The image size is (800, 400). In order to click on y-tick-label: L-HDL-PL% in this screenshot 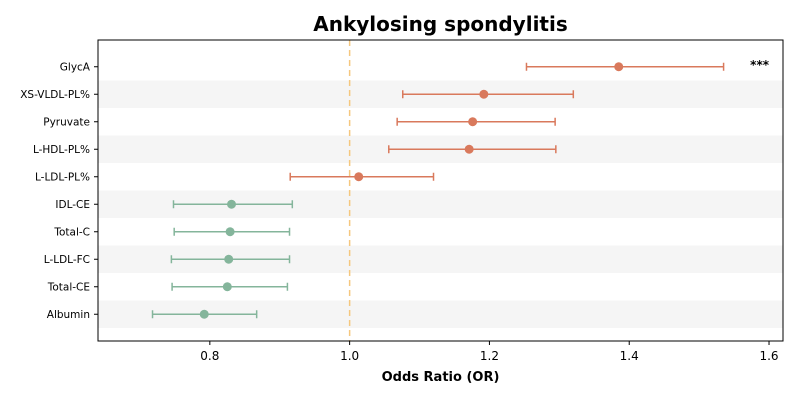, I will do `click(61, 150)`.